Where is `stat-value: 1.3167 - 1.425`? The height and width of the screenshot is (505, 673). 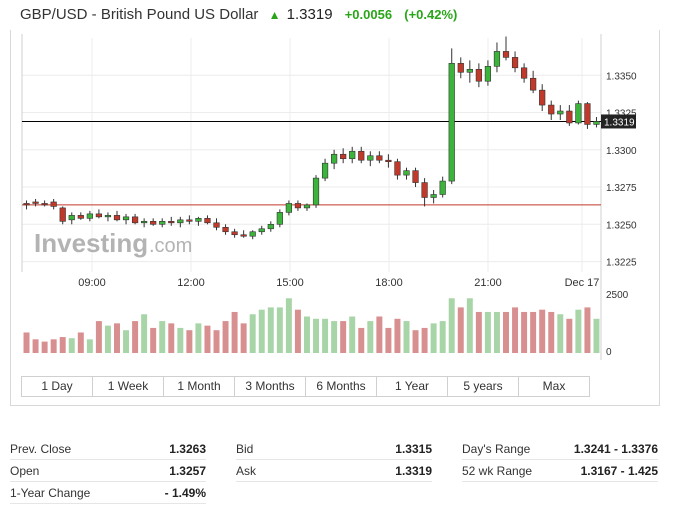
stat-value: 1.3167 - 1.425 is located at coordinates (619, 471).